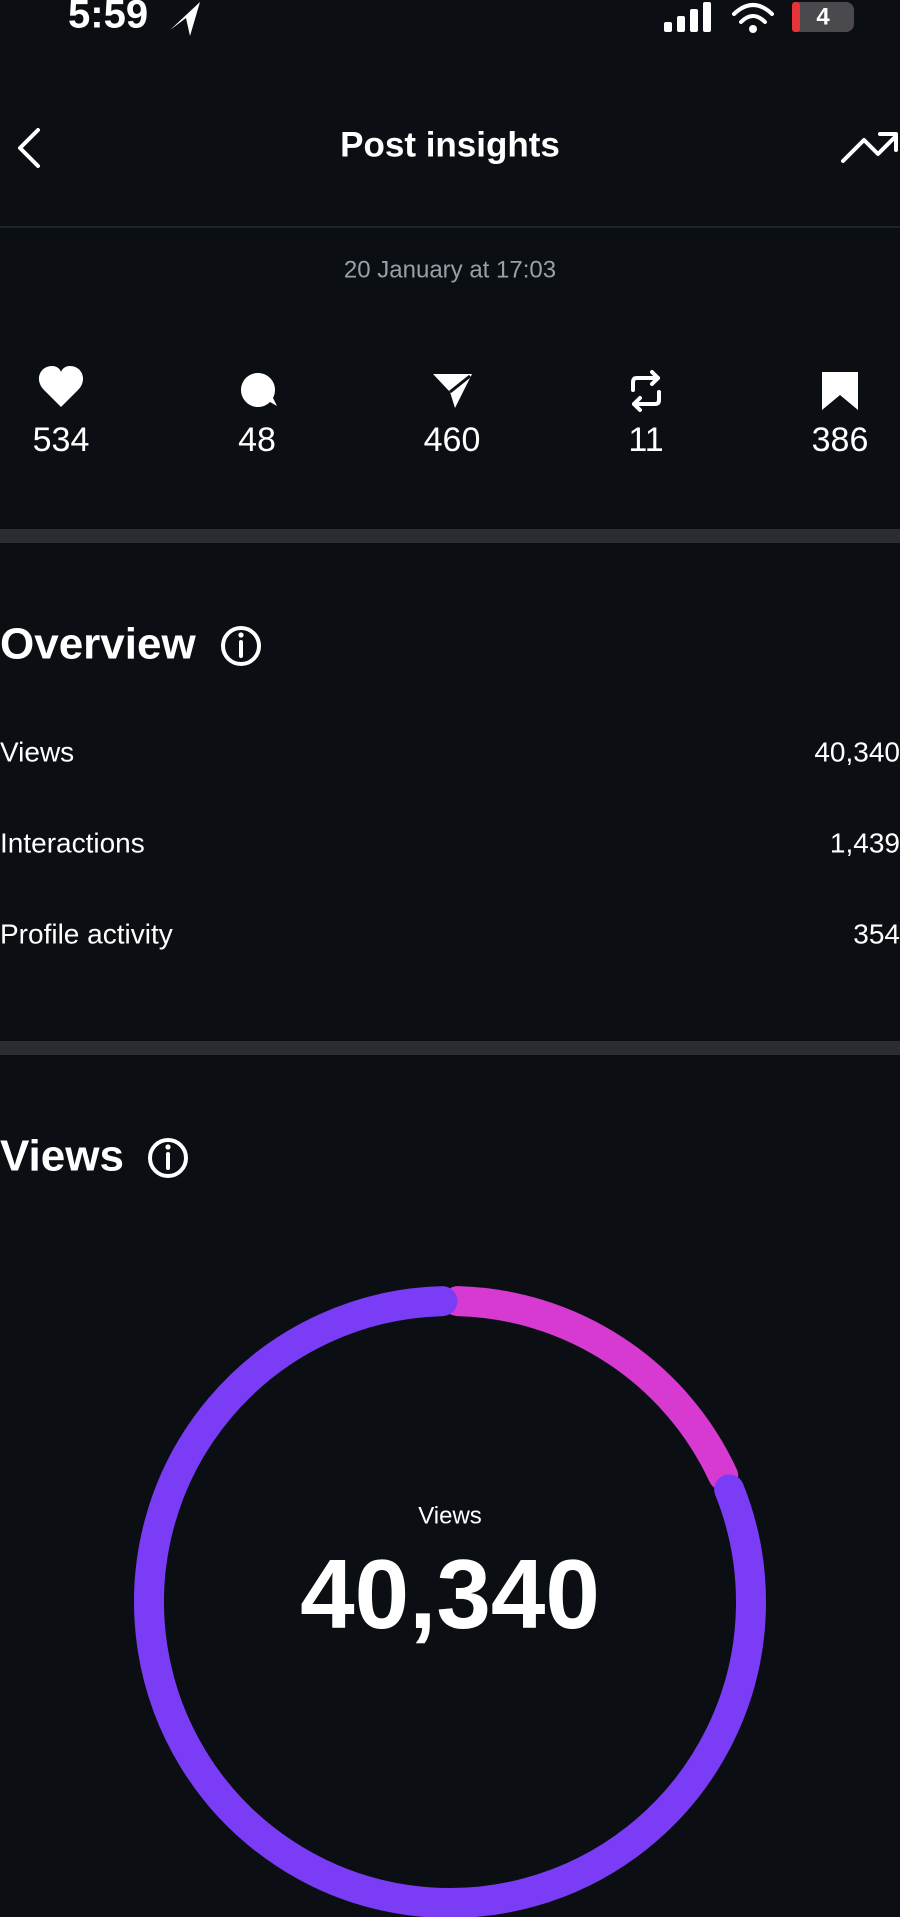 The image size is (900, 1917). Describe the element at coordinates (185, 19) in the screenshot. I see `location-icon` at that location.